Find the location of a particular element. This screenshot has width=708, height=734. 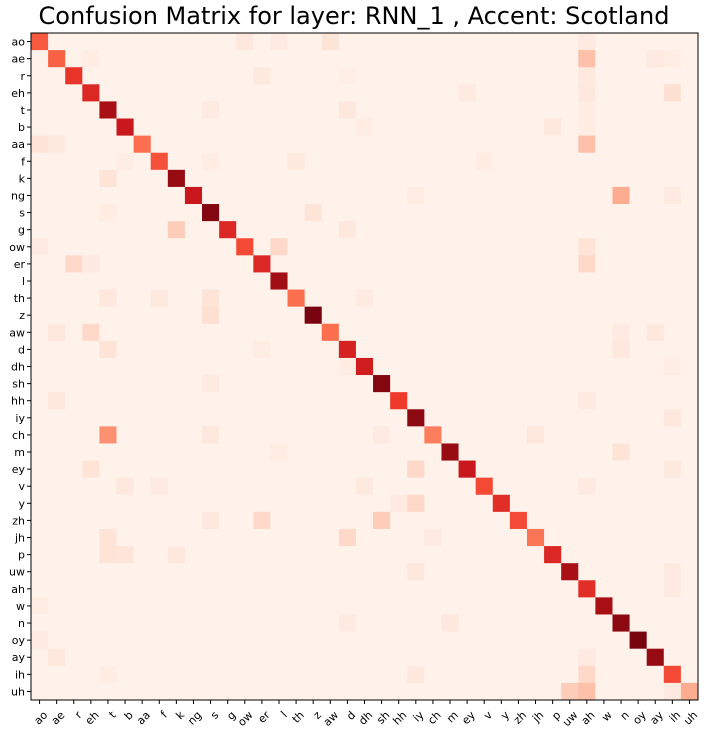

heatmap-cell-b-l is located at coordinates (279, 127).